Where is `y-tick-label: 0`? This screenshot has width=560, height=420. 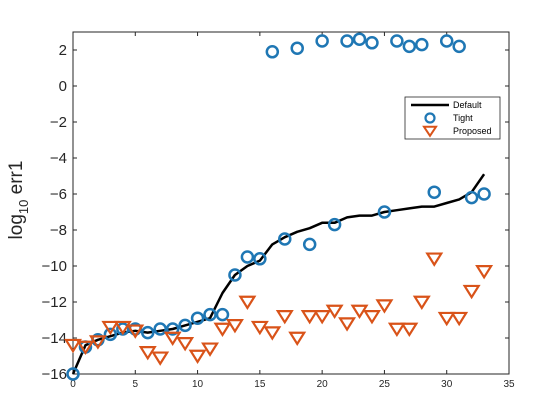 y-tick-label: 0 is located at coordinates (63, 86).